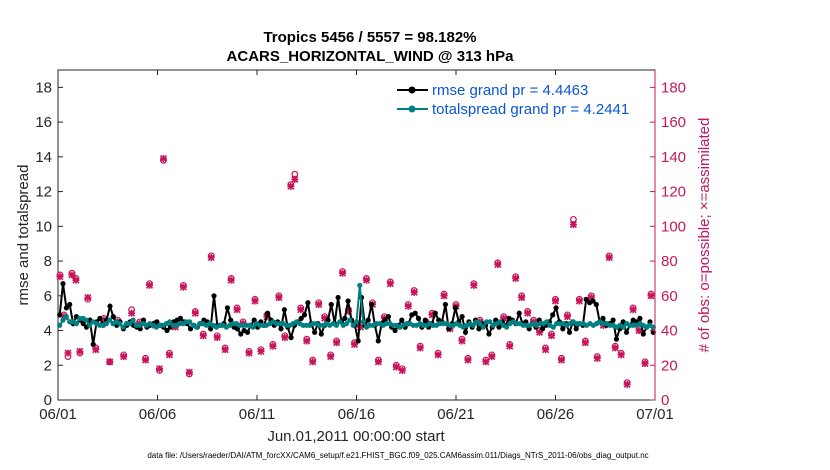 This screenshot has height=470, width=830. I want to click on y2-tick-label: 140, so click(673, 157).